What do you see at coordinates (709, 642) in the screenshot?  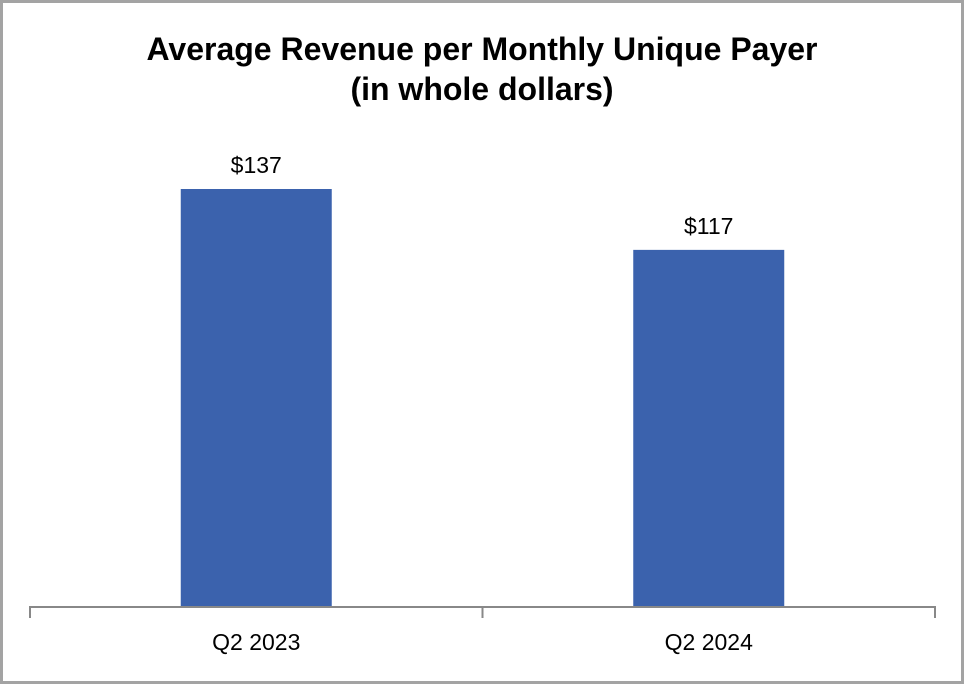 I see `x-tick-label-1: Q2 2024` at bounding box center [709, 642].